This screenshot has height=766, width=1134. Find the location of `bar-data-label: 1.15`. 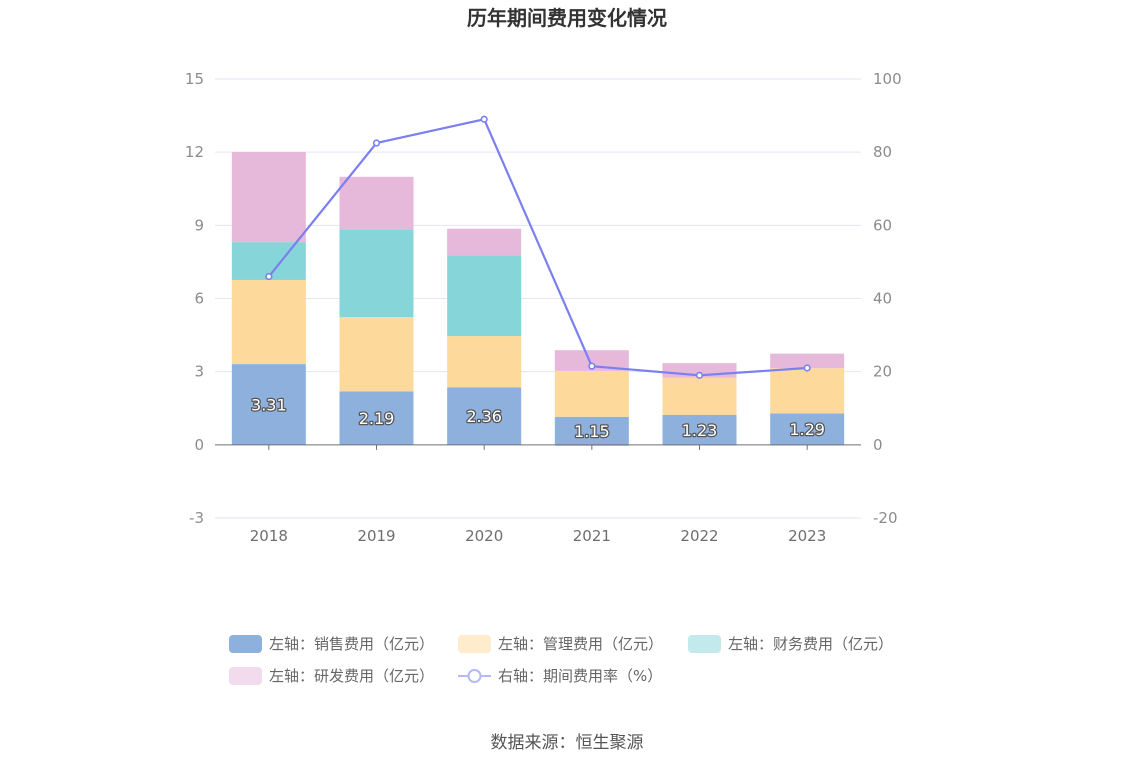

bar-data-label: 1.15 is located at coordinates (592, 431).